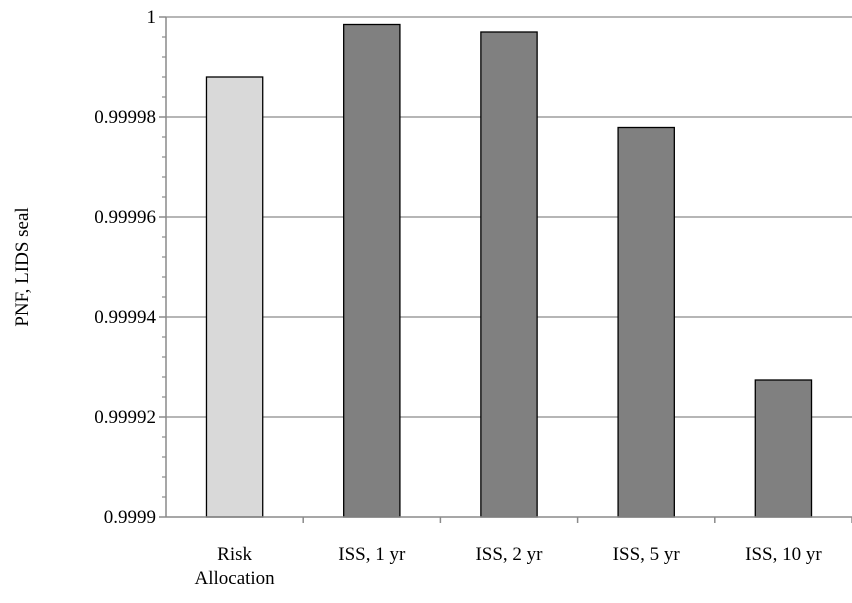  I want to click on x-tick-label: ISS, 2 yr, so click(509, 554).